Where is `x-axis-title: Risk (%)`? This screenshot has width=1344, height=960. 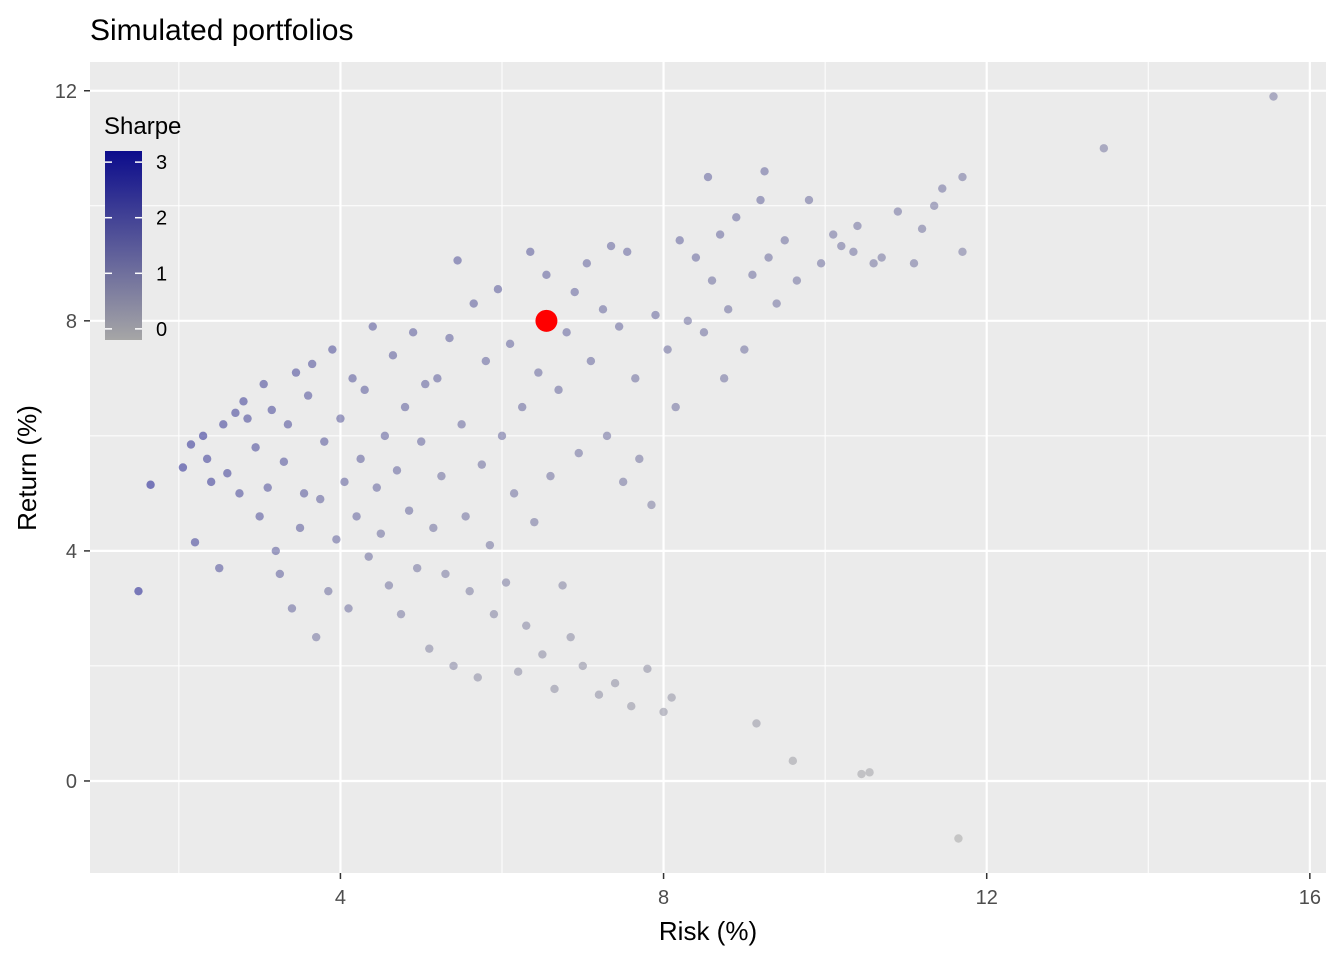 x-axis-title: Risk (%) is located at coordinates (708, 931).